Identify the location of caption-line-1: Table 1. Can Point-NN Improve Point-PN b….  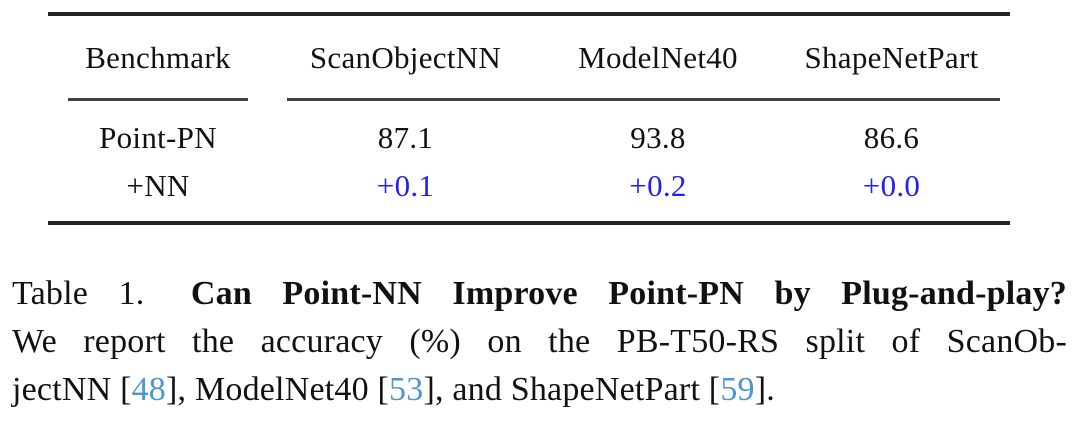
(539, 294).